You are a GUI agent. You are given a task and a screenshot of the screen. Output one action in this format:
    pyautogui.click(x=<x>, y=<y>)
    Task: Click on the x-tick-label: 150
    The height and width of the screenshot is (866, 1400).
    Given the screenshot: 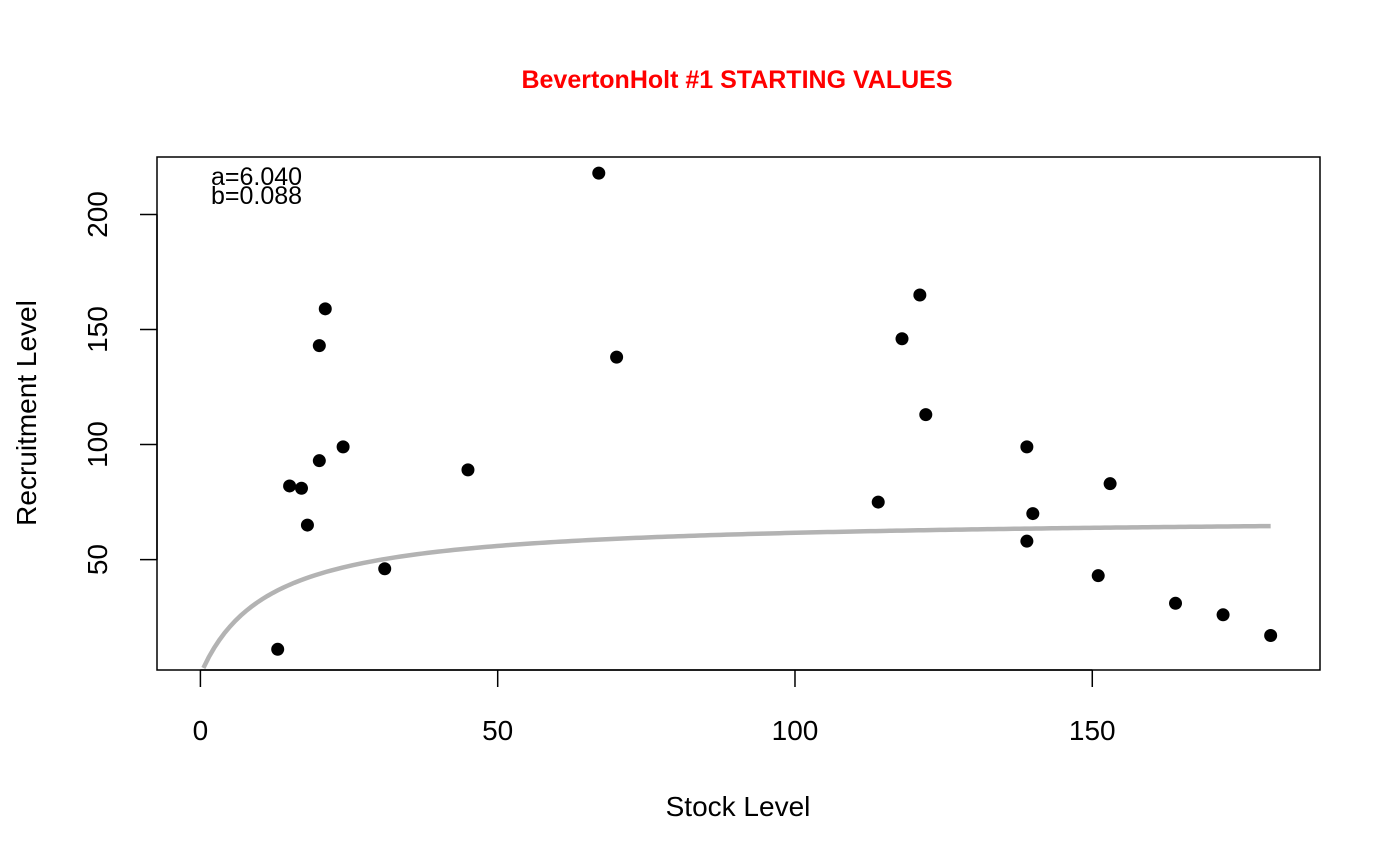 What is the action you would take?
    pyautogui.click(x=1092, y=730)
    